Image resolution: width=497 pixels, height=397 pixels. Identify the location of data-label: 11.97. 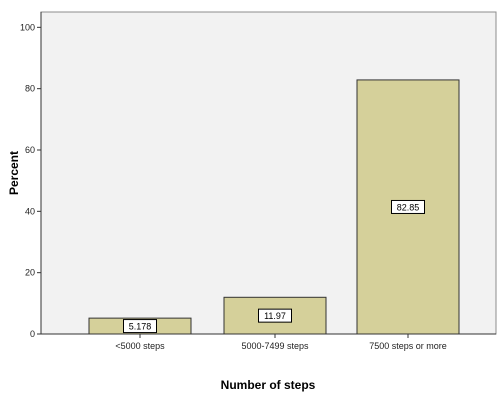
(275, 316).